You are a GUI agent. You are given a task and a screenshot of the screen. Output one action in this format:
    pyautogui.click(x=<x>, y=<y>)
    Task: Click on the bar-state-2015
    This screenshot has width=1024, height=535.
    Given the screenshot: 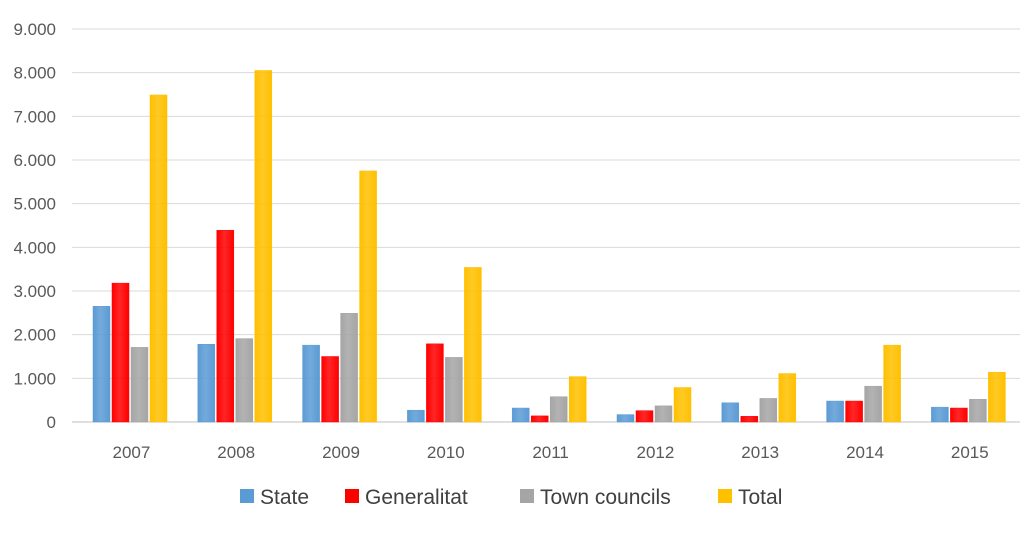 What is the action you would take?
    pyautogui.click(x=940, y=414)
    